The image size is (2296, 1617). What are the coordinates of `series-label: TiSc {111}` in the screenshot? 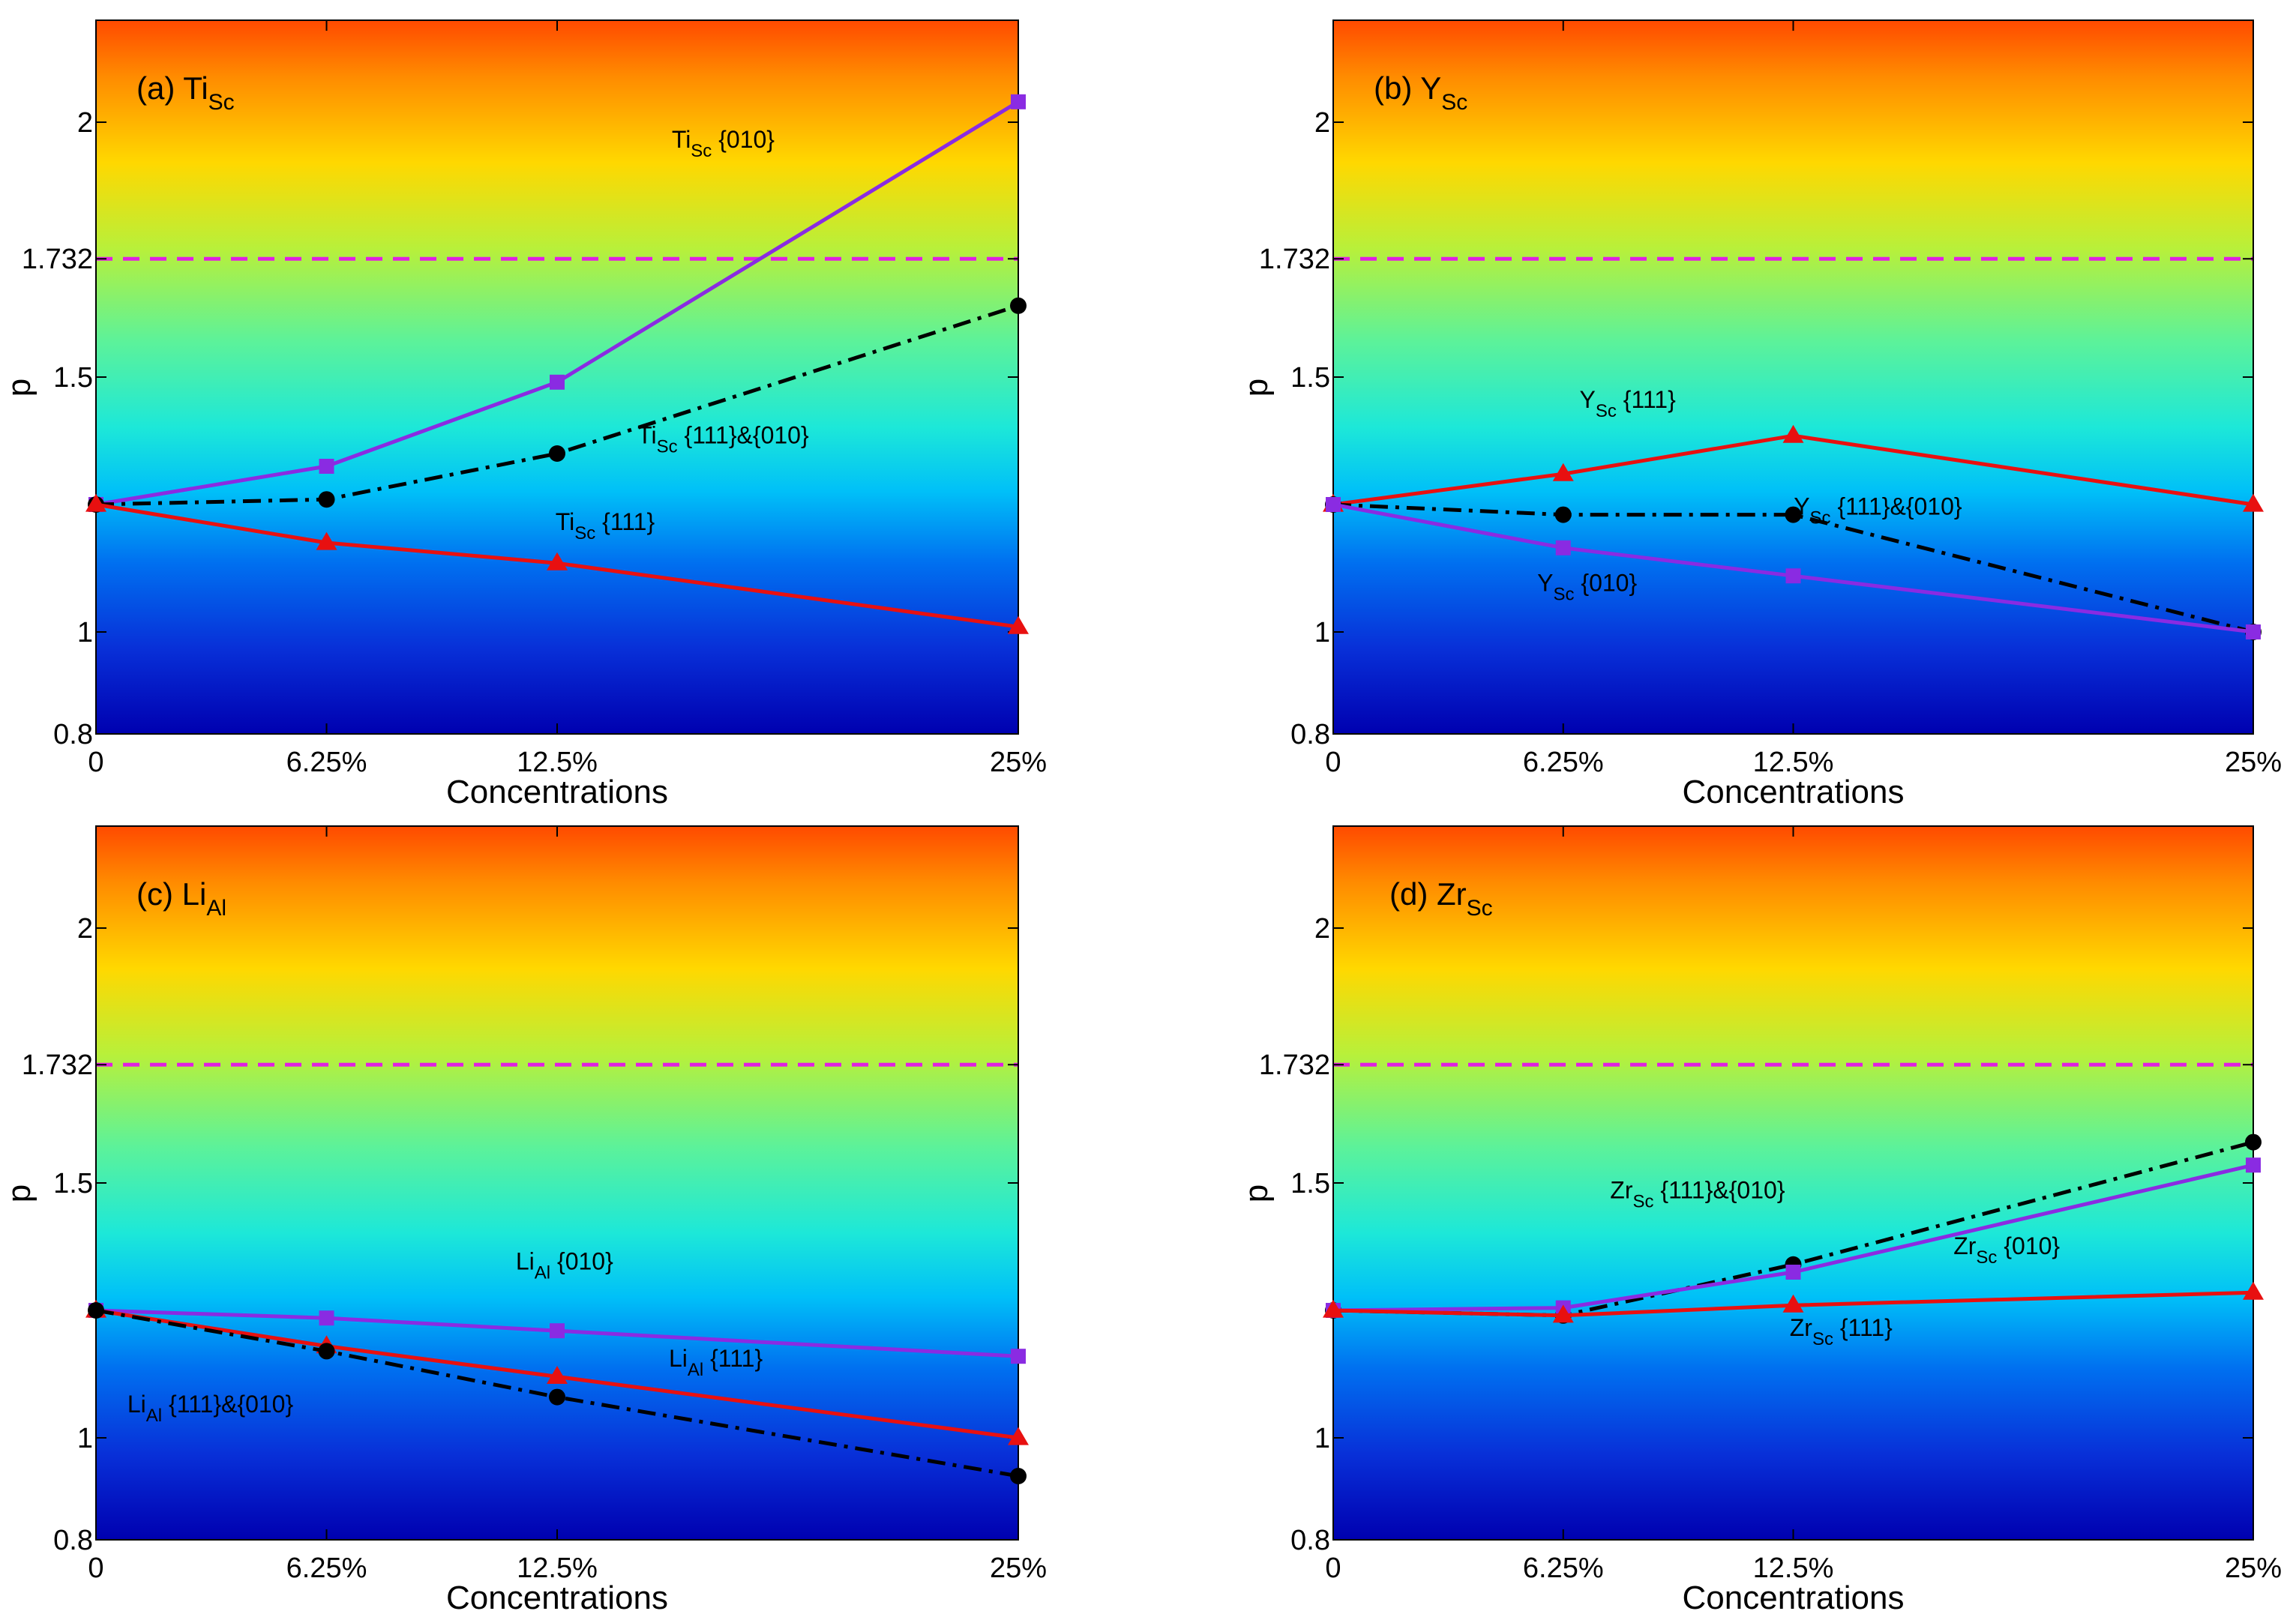 It's located at (605, 525).